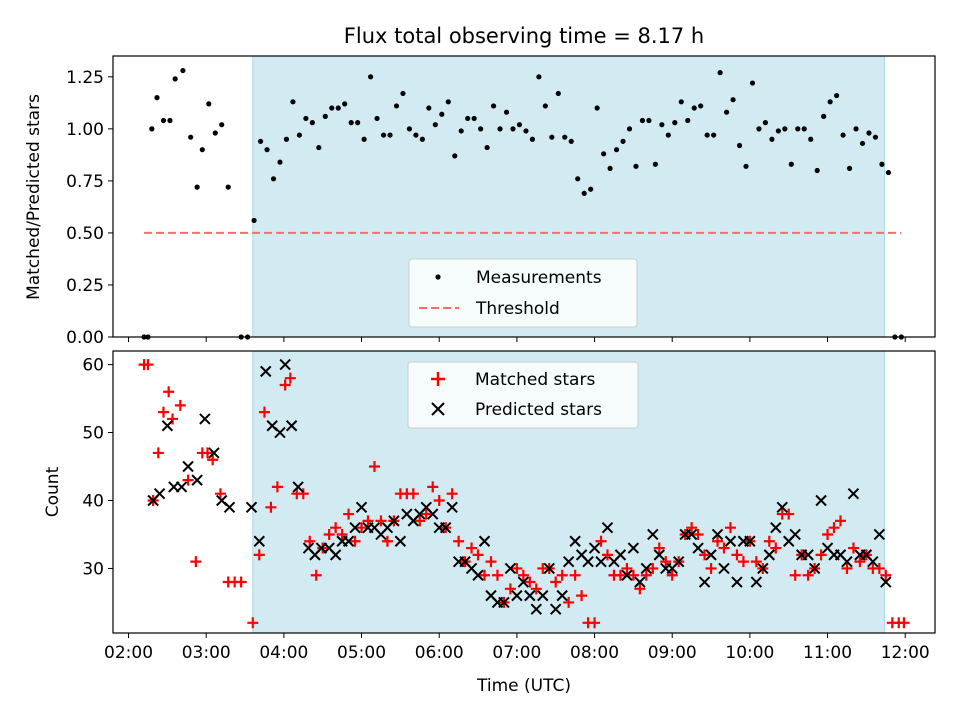 This screenshot has height=720, width=960. Describe the element at coordinates (438, 379) in the screenshot. I see `legend-matched-marker` at that location.